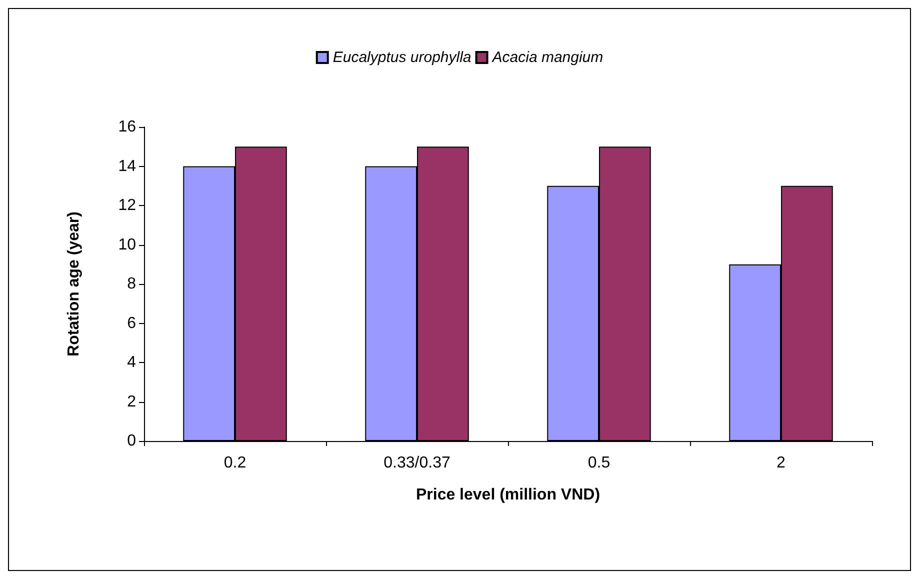 This screenshot has height=579, width=919. I want to click on x-tick-label: 0.5, so click(599, 463).